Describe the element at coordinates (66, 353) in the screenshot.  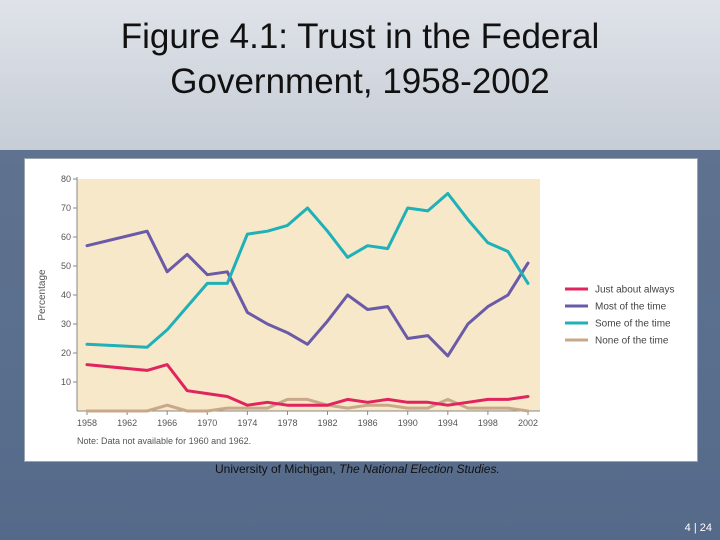
I see `y-tick-label: 20` at that location.